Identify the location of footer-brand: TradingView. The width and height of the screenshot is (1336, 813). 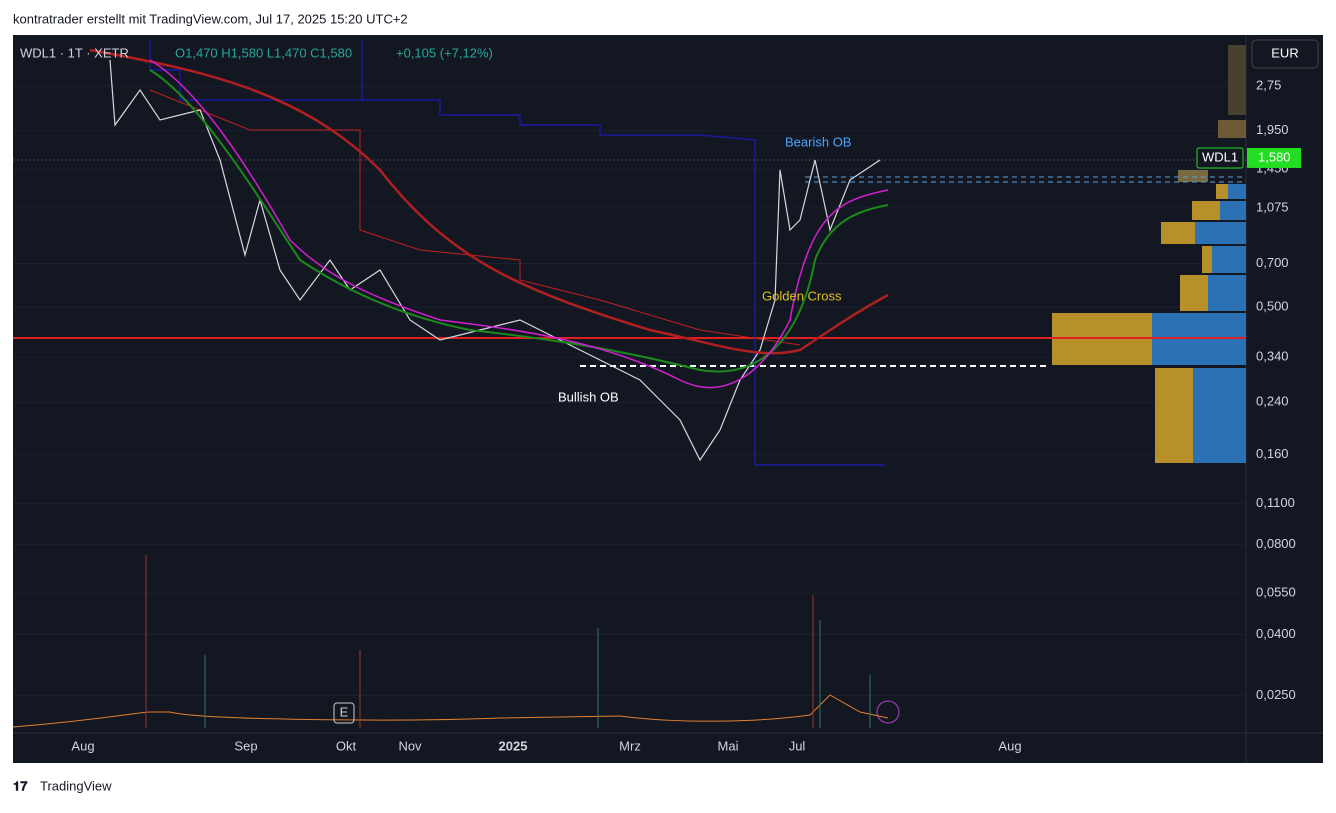
(76, 785).